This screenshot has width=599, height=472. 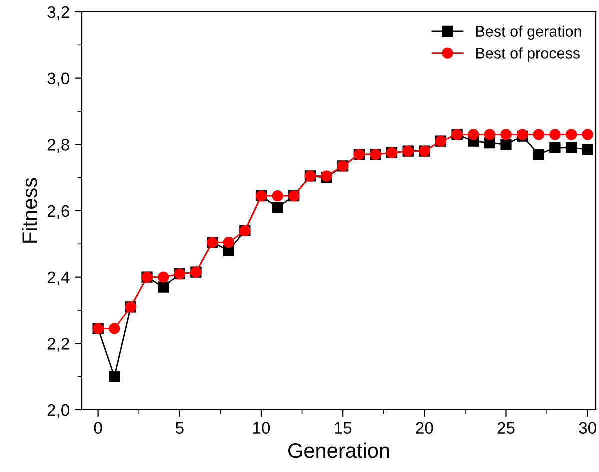 I want to click on y-tick-label: 3,0, so click(x=59, y=79).